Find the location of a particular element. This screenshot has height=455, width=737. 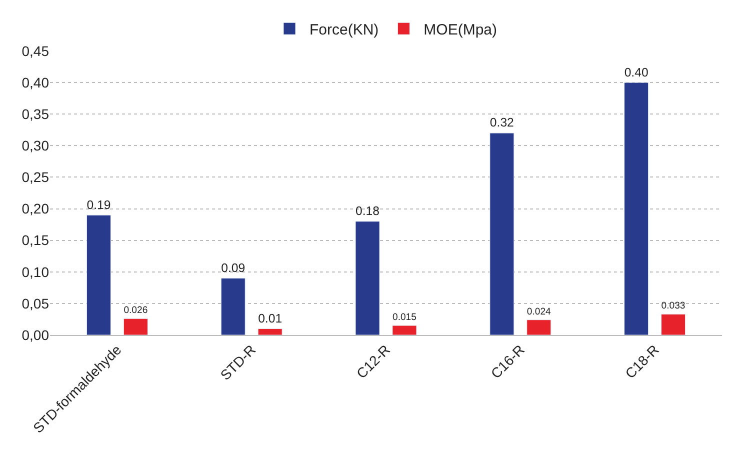

data-label: 0.033 is located at coordinates (673, 306).